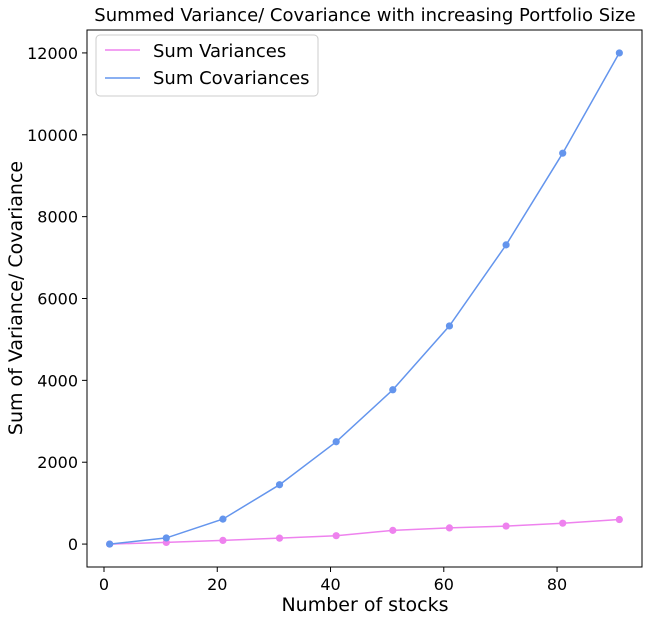 Image resolution: width=652 pixels, height=621 pixels. I want to click on x-tick-label: 60, so click(444, 584).